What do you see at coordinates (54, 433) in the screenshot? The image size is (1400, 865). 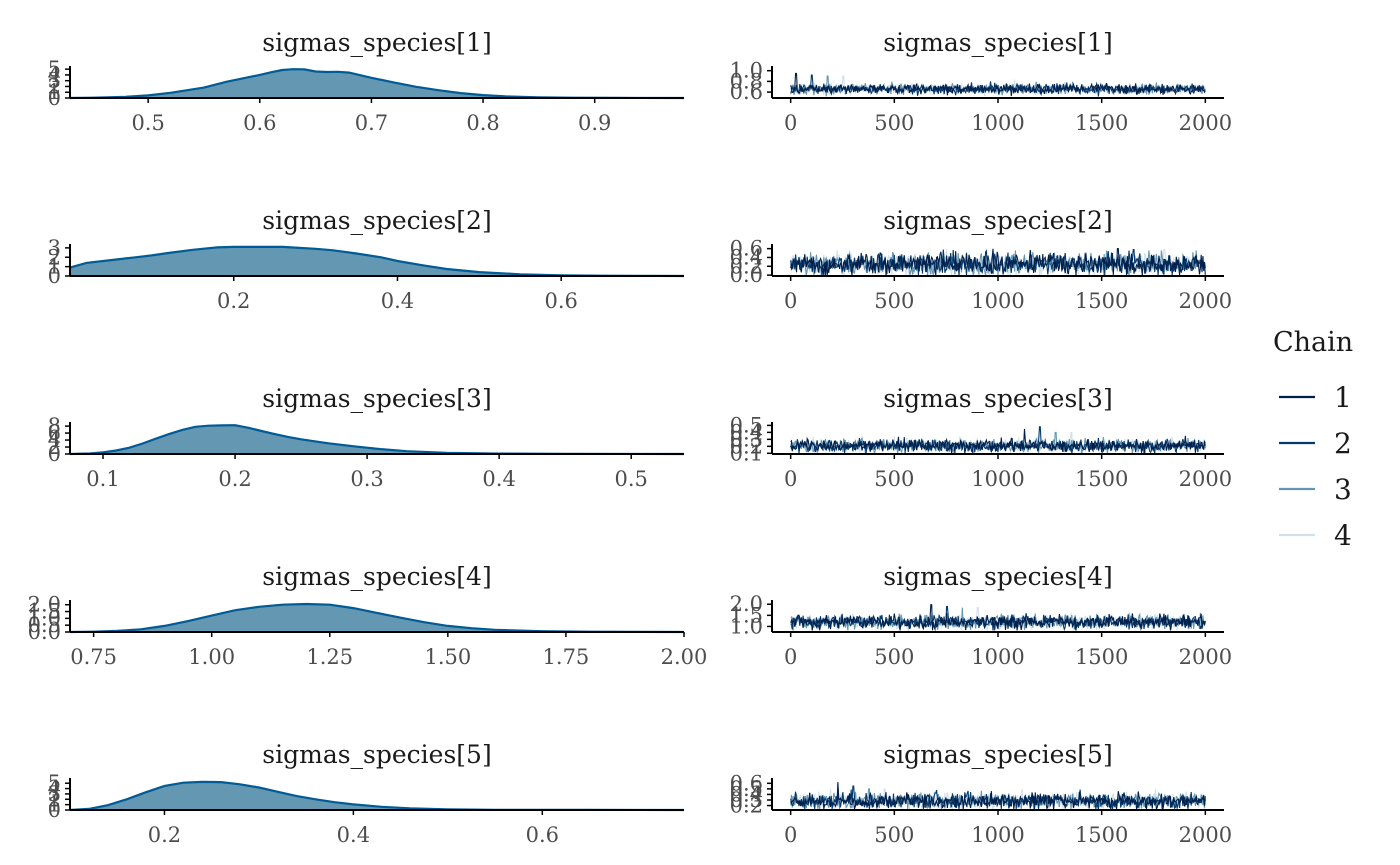 I see `y-tick-label: 6` at bounding box center [54, 433].